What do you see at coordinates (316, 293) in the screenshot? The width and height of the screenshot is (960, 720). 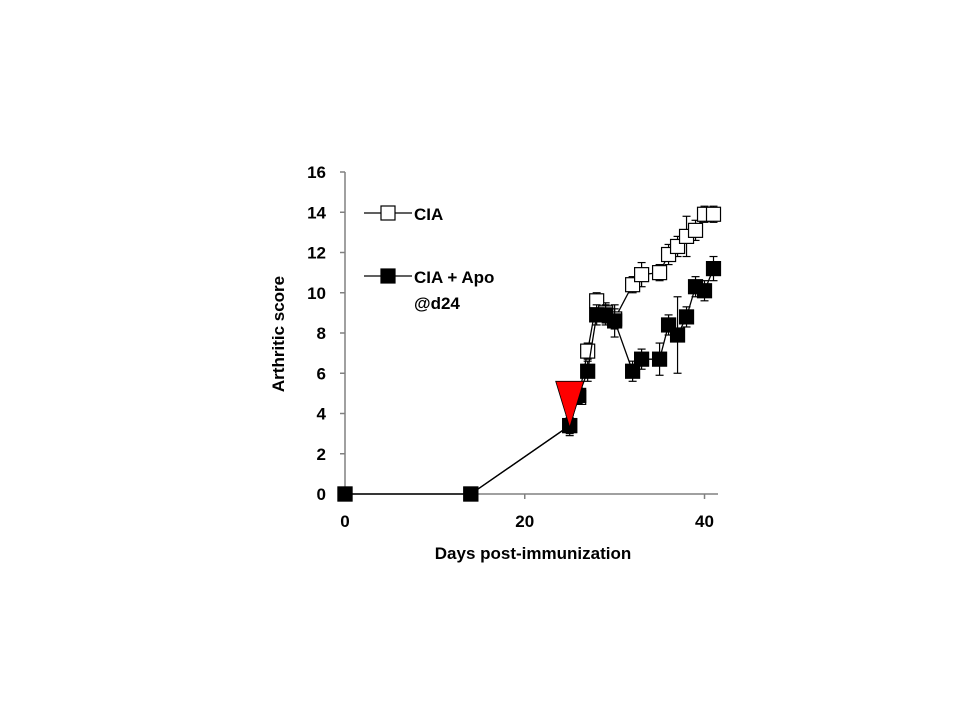 I see `y-tick-label: 10` at bounding box center [316, 293].